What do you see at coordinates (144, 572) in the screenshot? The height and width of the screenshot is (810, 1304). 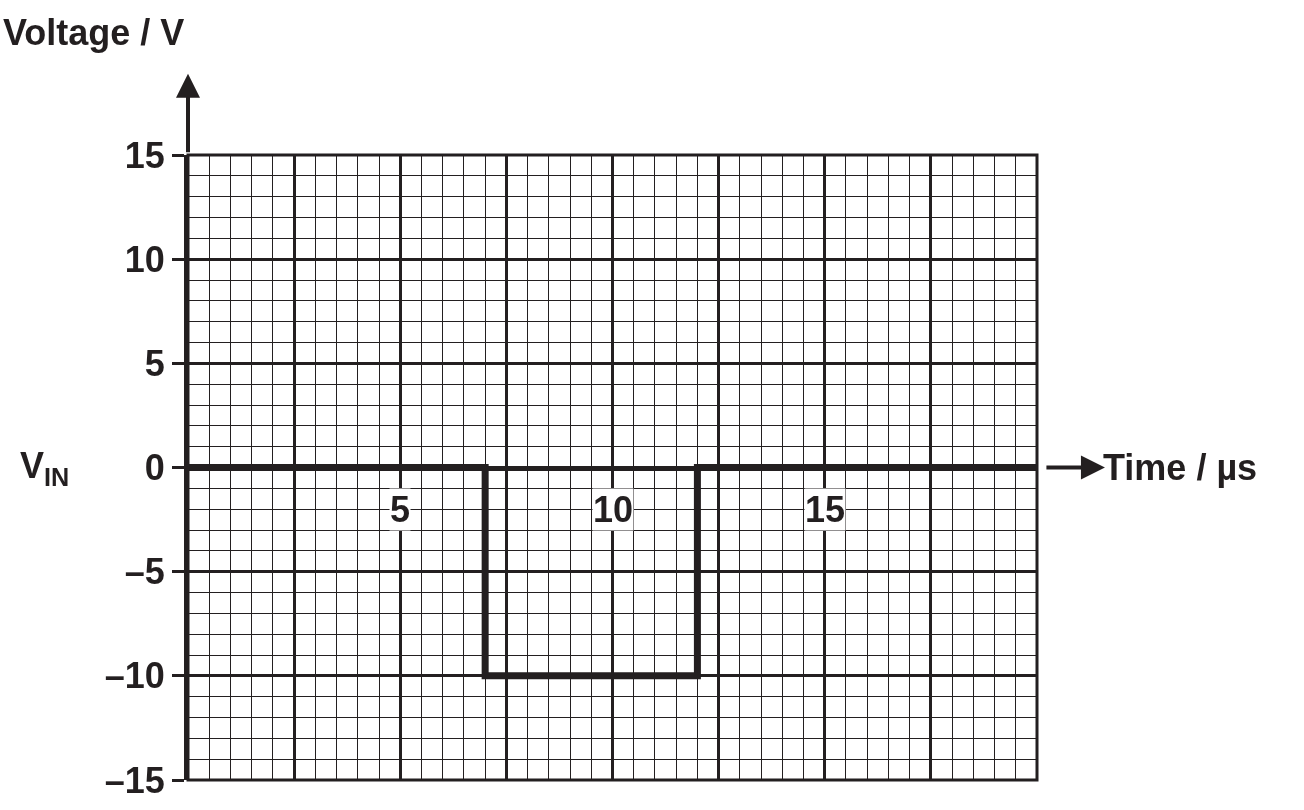 I see `y-tick-label: –5` at bounding box center [144, 572].